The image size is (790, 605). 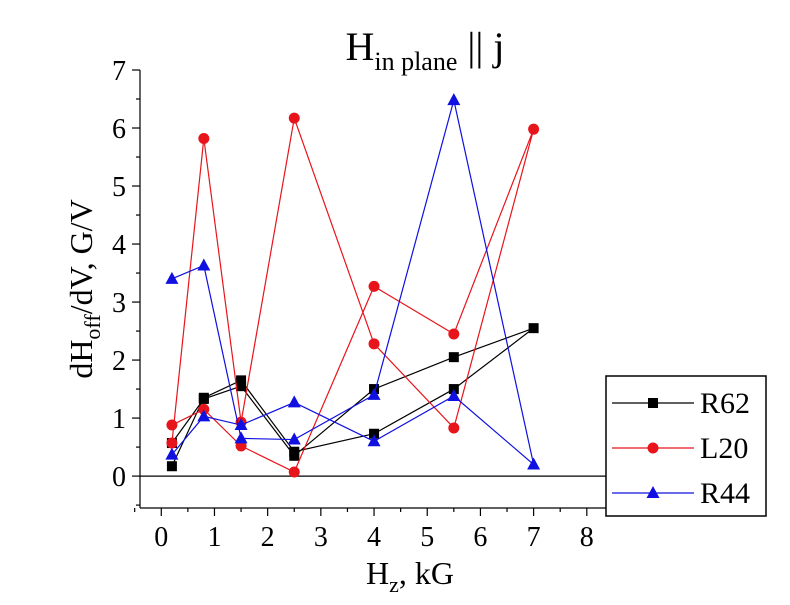 I want to click on title-suffix: || j, so click(x=480, y=46).